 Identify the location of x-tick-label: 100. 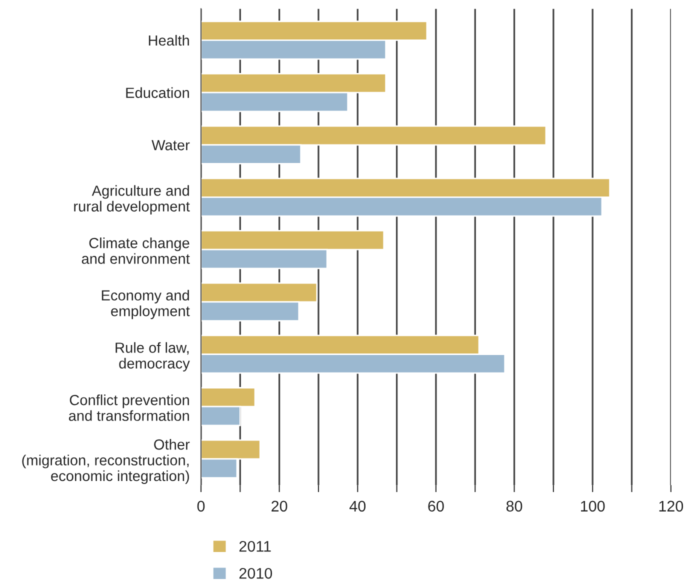
(593, 506).